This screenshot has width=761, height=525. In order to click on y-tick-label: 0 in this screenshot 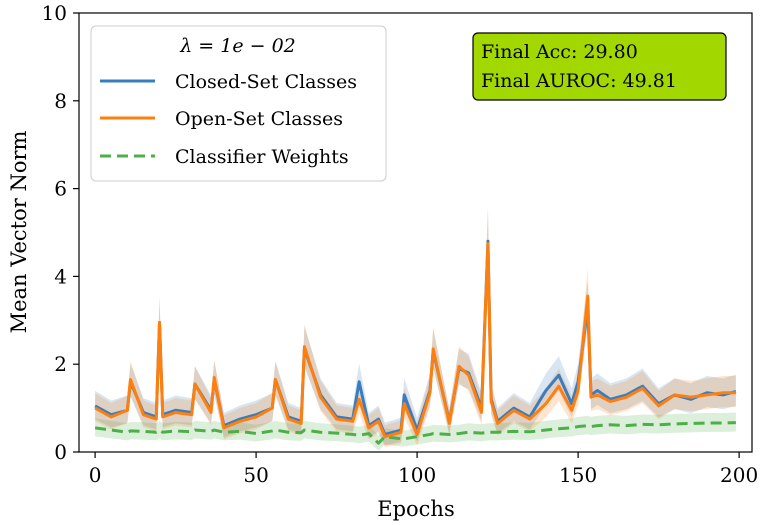, I will do `click(60, 452)`.